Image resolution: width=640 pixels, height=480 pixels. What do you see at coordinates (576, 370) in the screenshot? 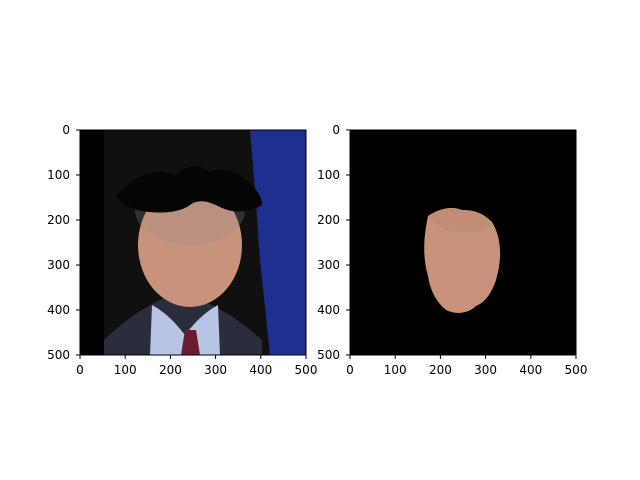
I see `right-x-tick-label-500: 500` at bounding box center [576, 370].